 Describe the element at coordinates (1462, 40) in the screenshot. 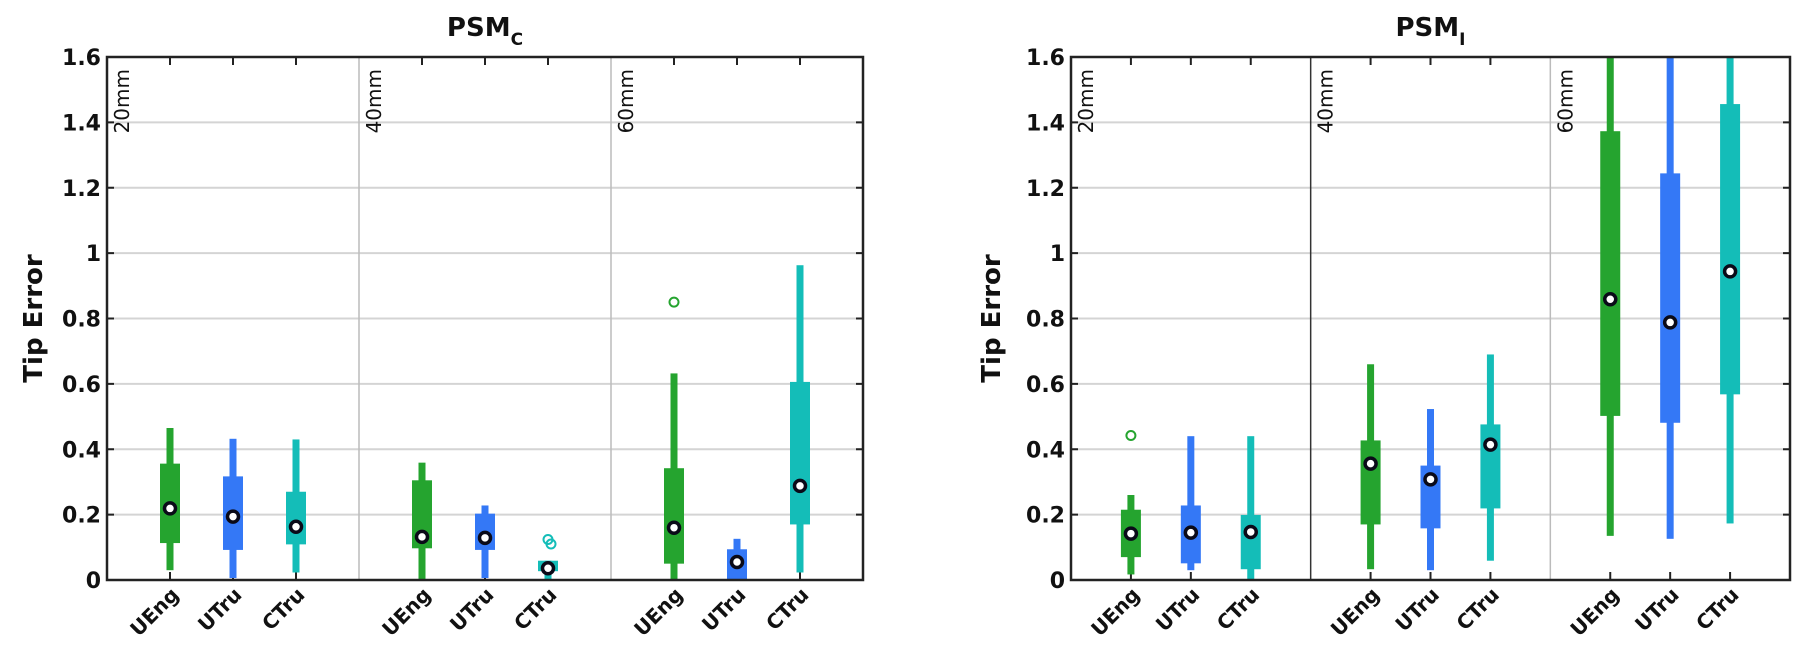

I see `chart-title-subscript: I` at that location.